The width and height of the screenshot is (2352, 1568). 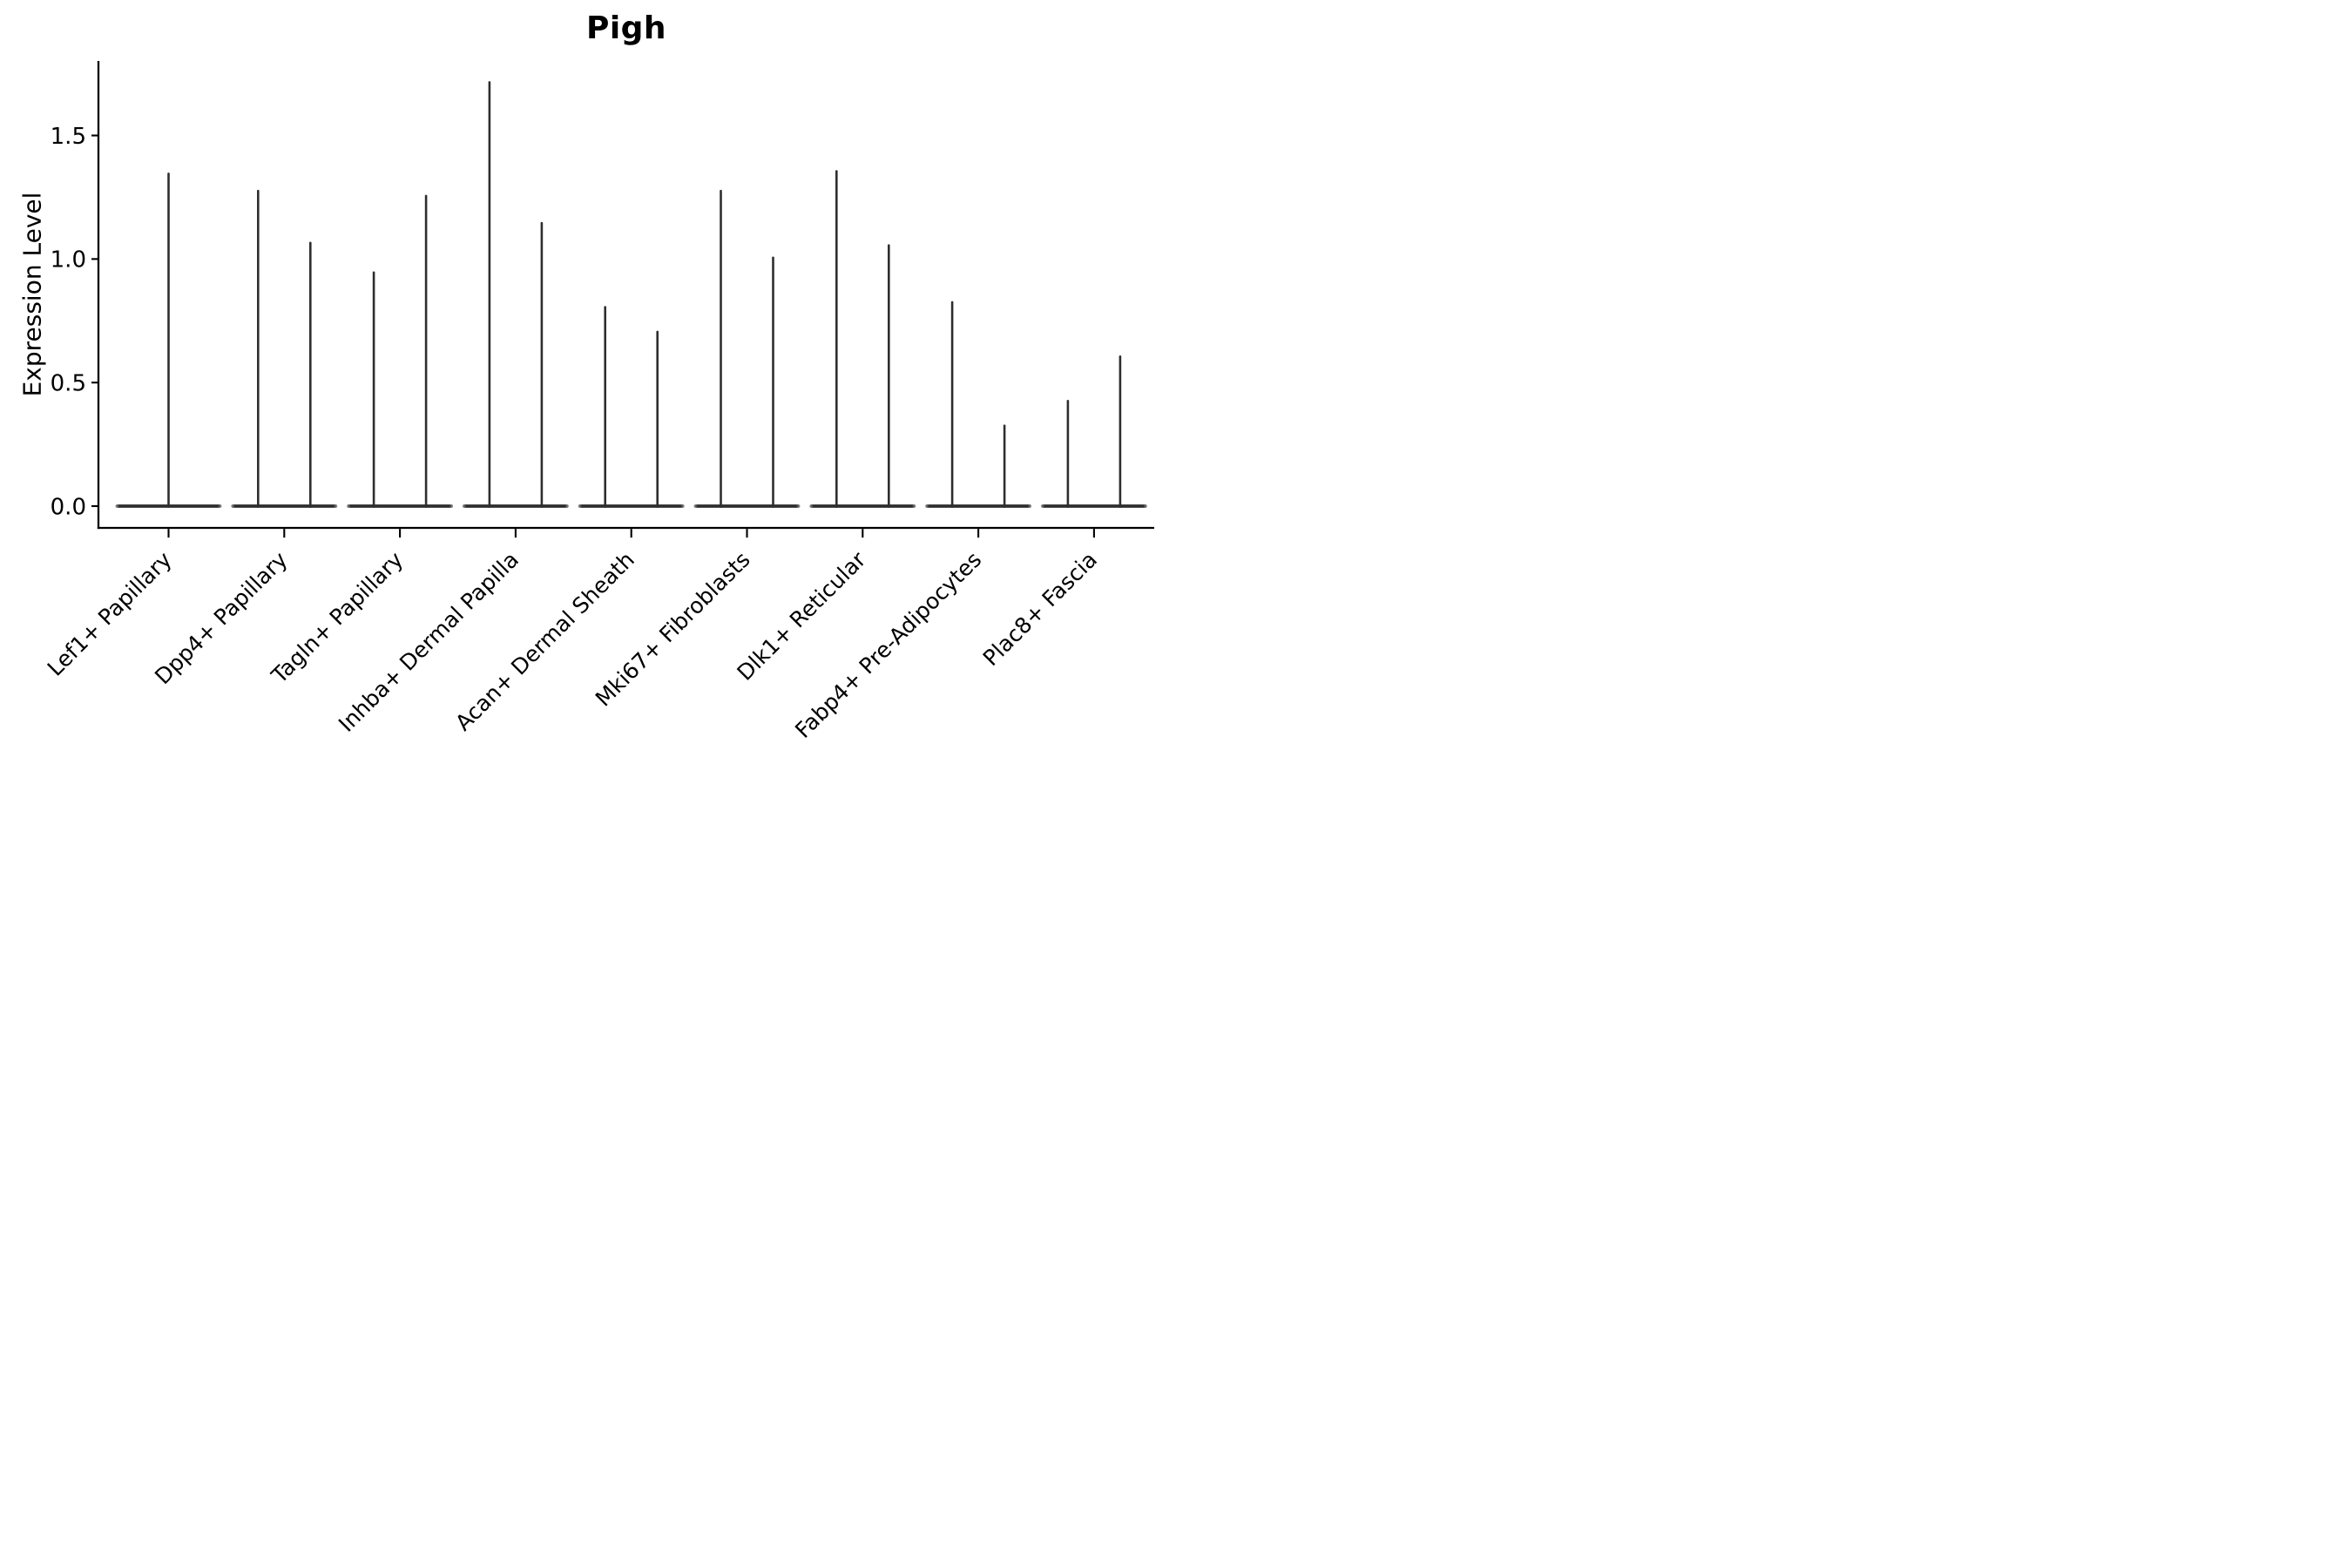 What do you see at coordinates (68, 137) in the screenshot?
I see `y-tick-label: 1.5` at bounding box center [68, 137].